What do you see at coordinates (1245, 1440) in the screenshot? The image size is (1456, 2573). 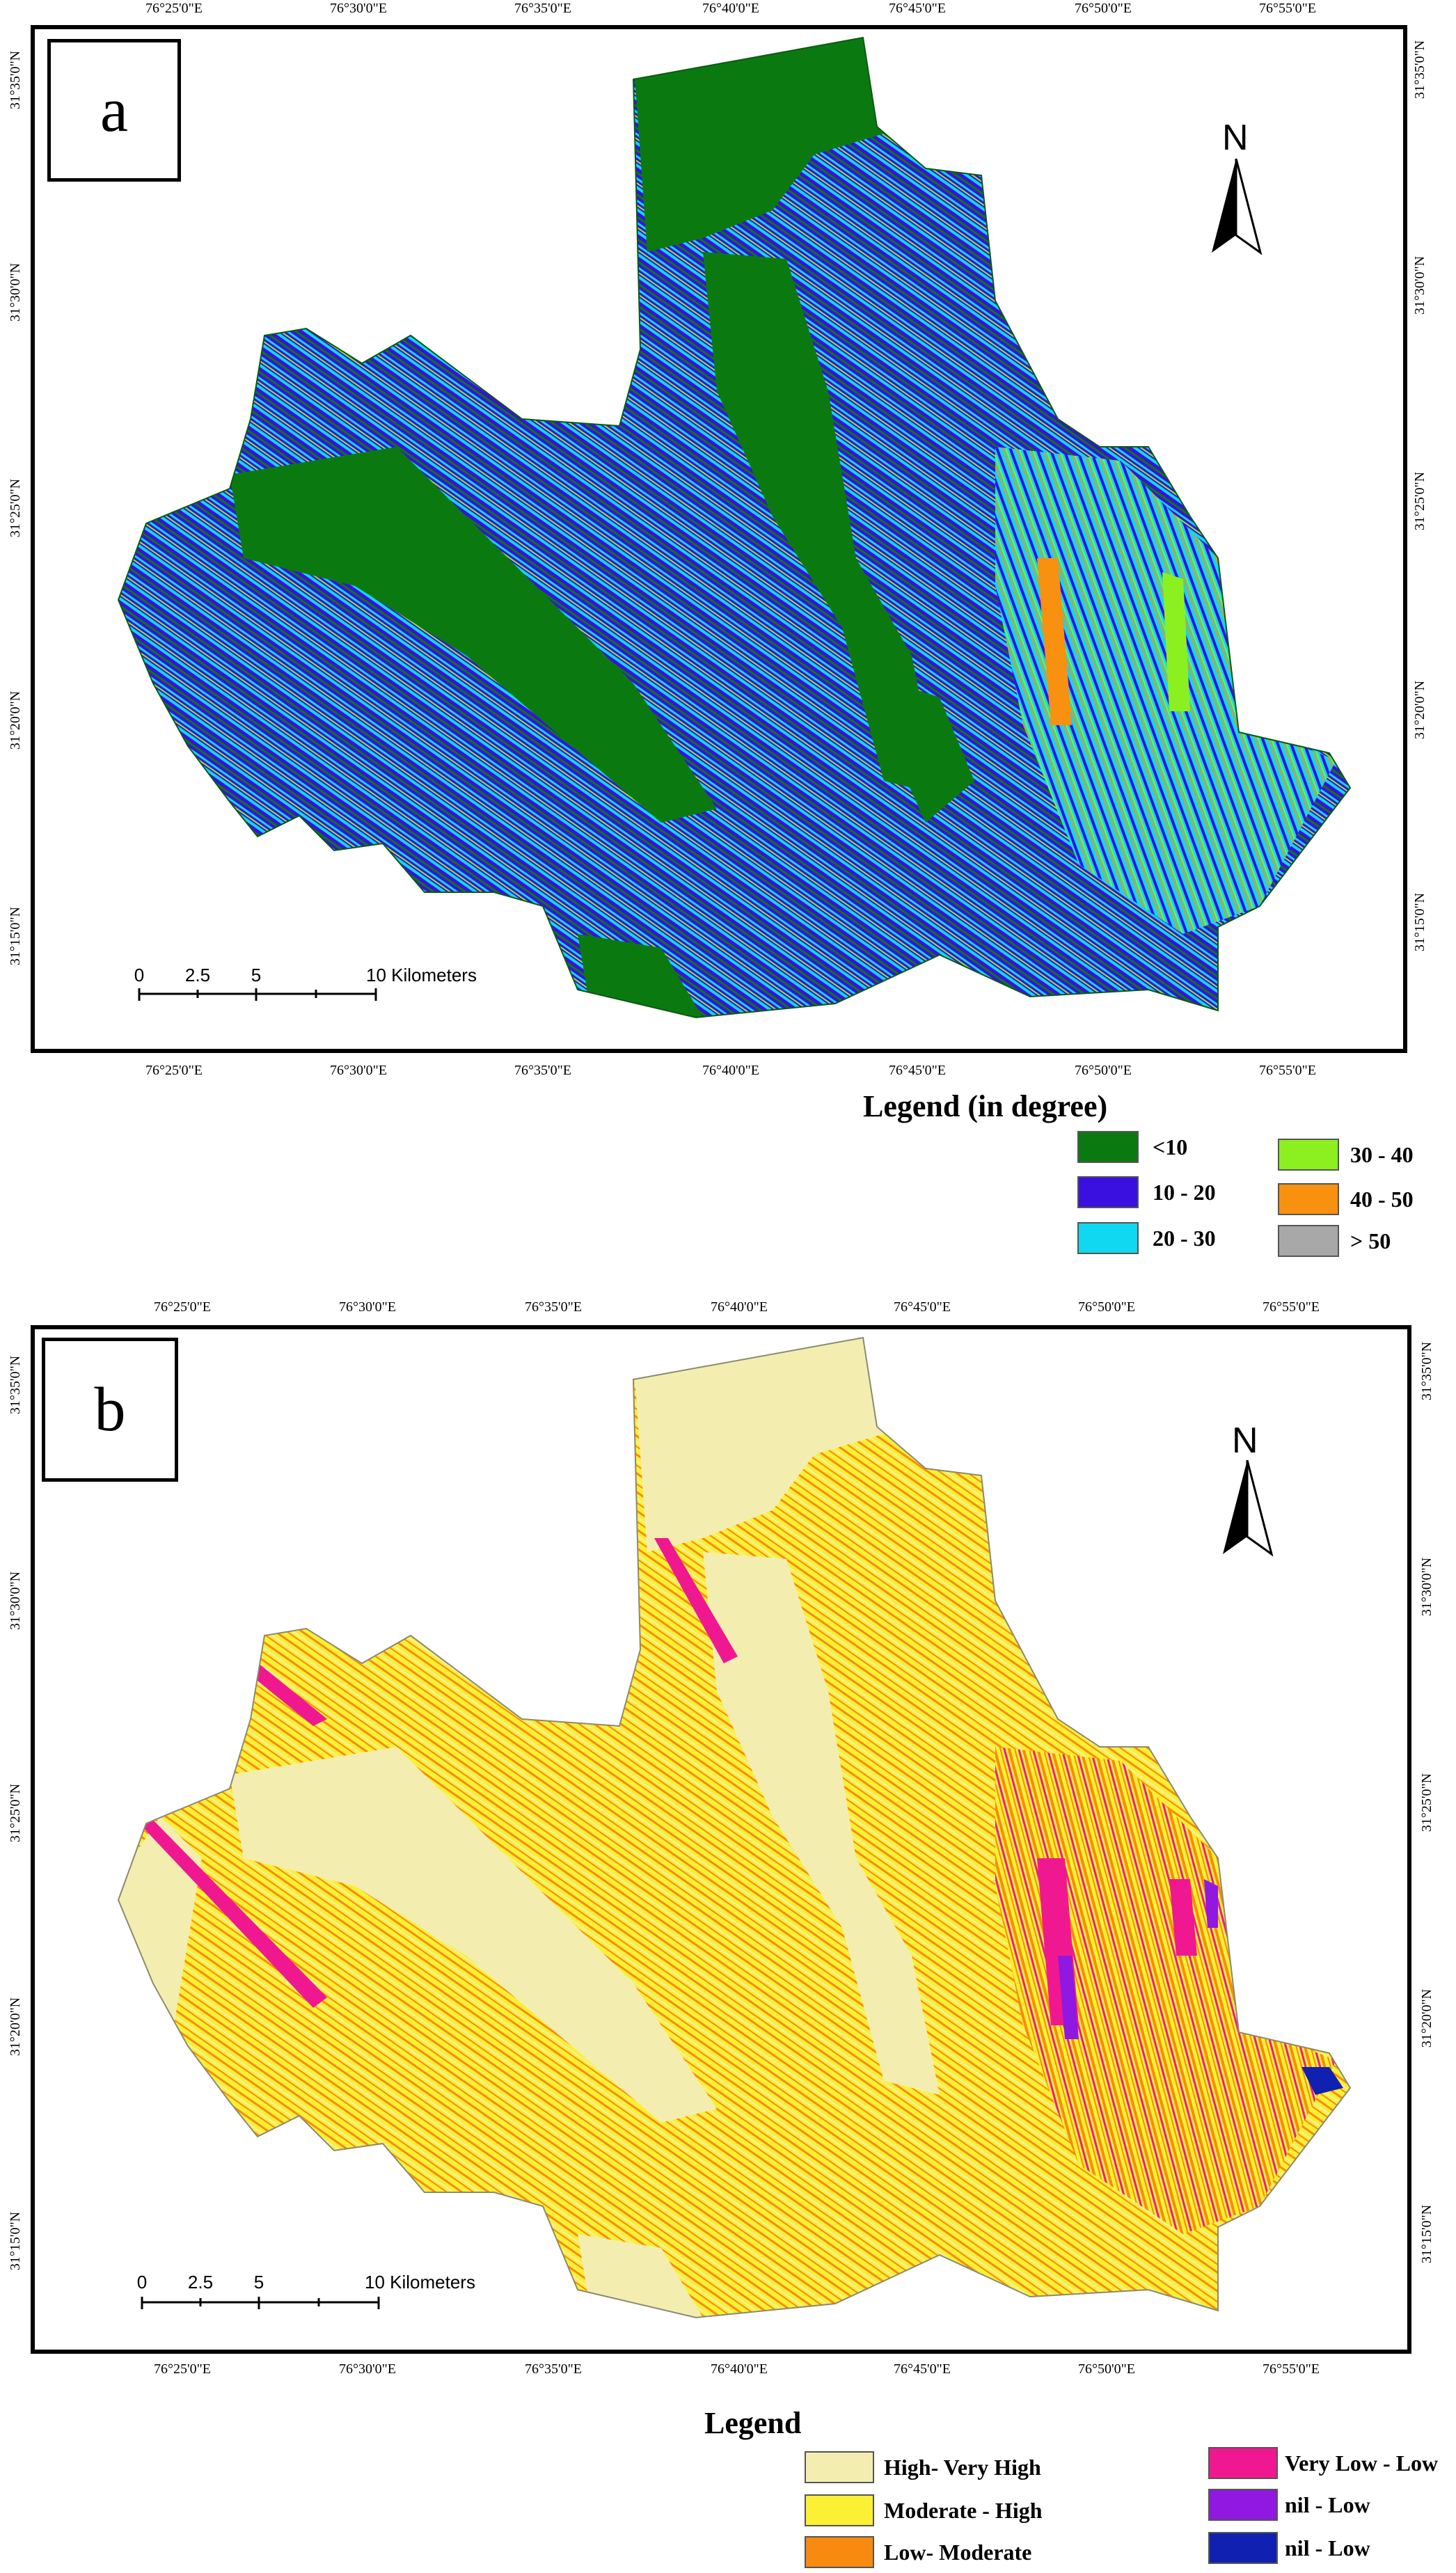 I see `north-label-b: N` at bounding box center [1245, 1440].